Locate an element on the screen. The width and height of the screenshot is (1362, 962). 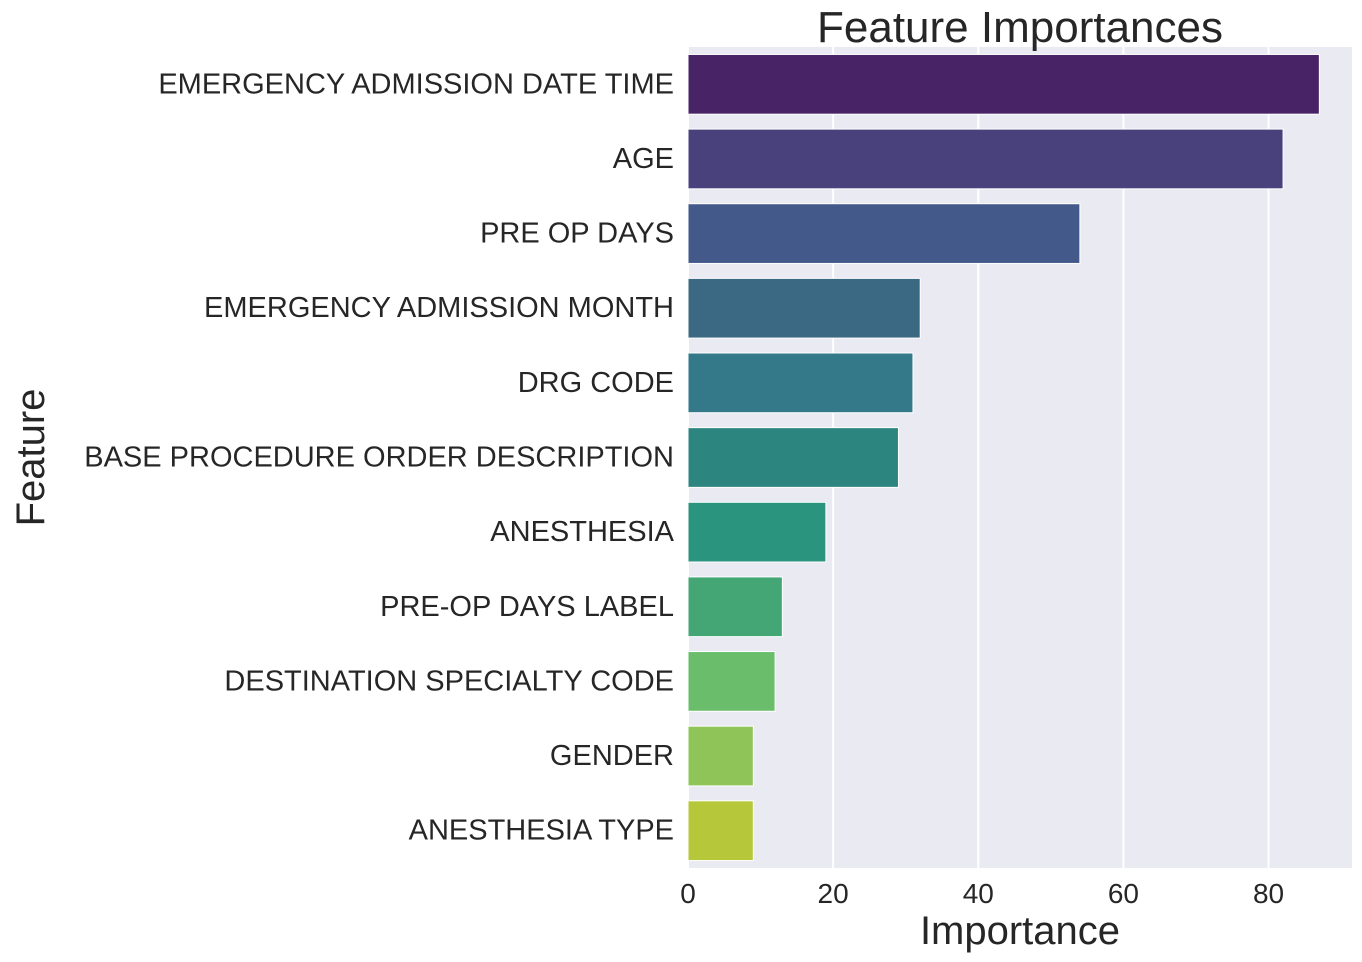
x-tick-labels: 0 20 40 60 80 is located at coordinates (982, 893).